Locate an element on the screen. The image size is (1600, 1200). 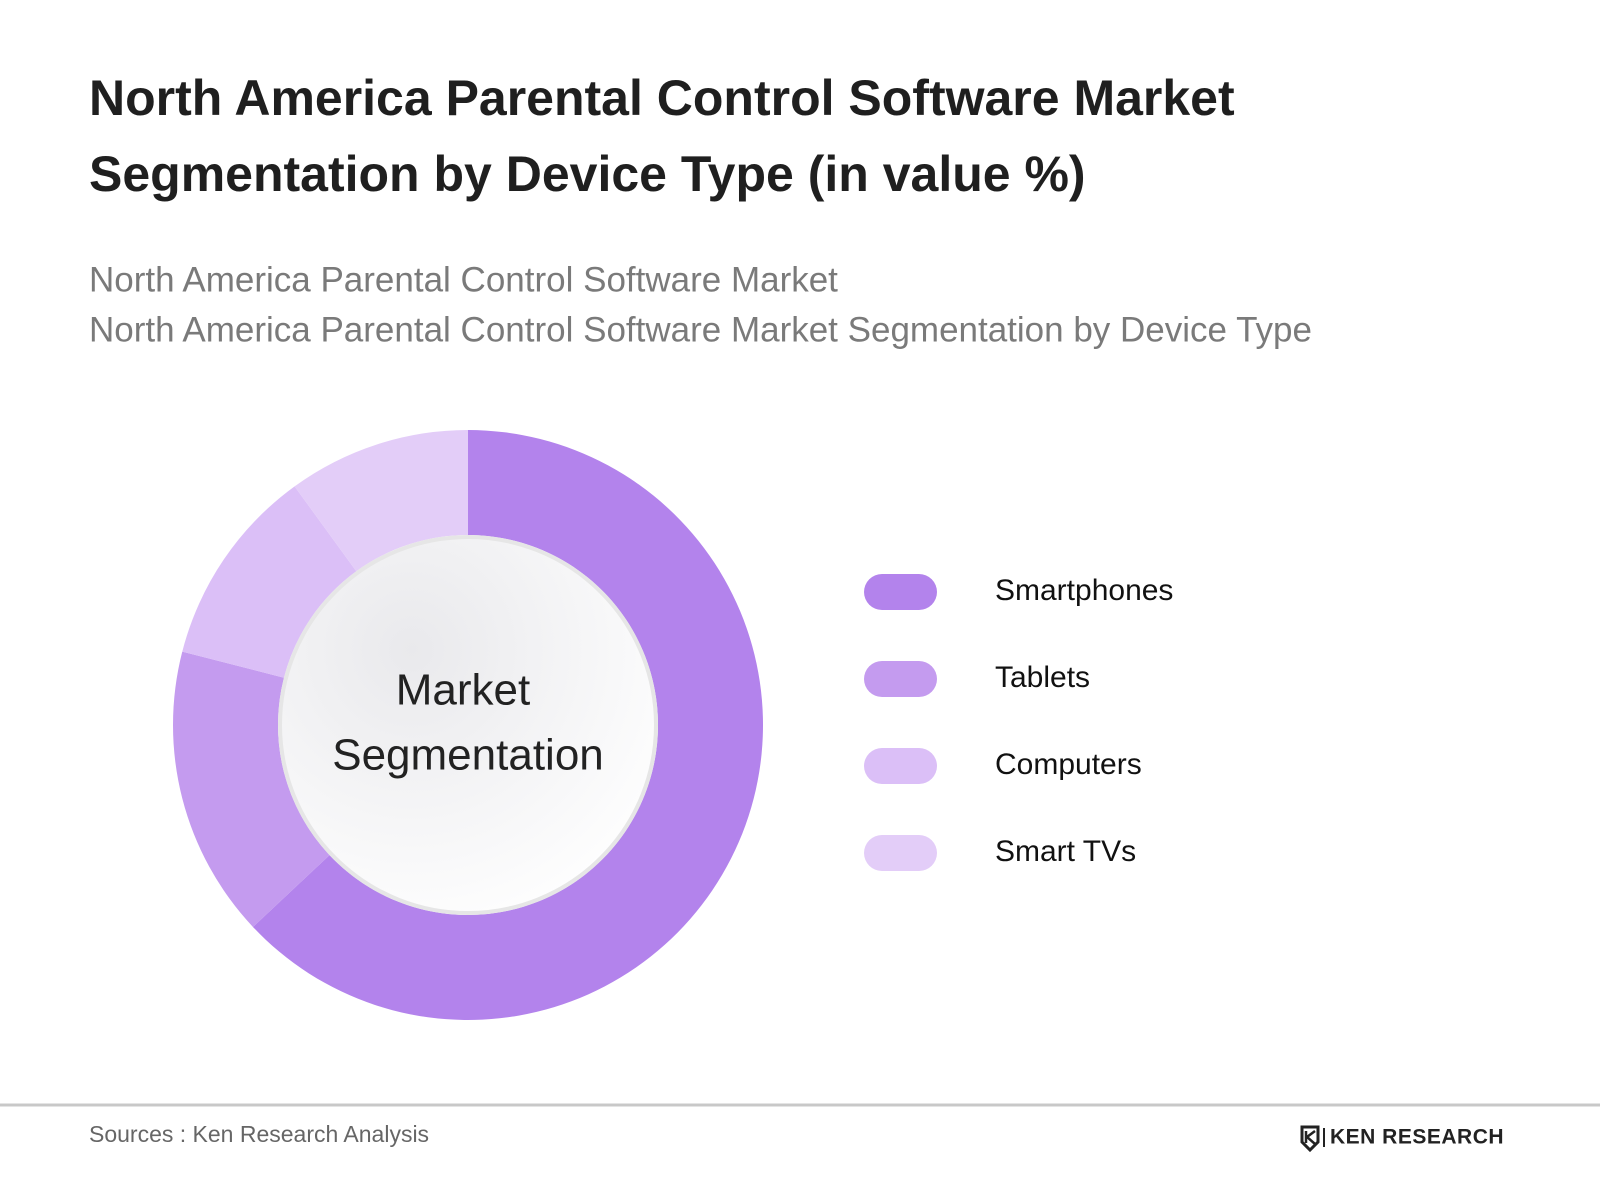
legend-label: Smartphones is located at coordinates (1084, 590).